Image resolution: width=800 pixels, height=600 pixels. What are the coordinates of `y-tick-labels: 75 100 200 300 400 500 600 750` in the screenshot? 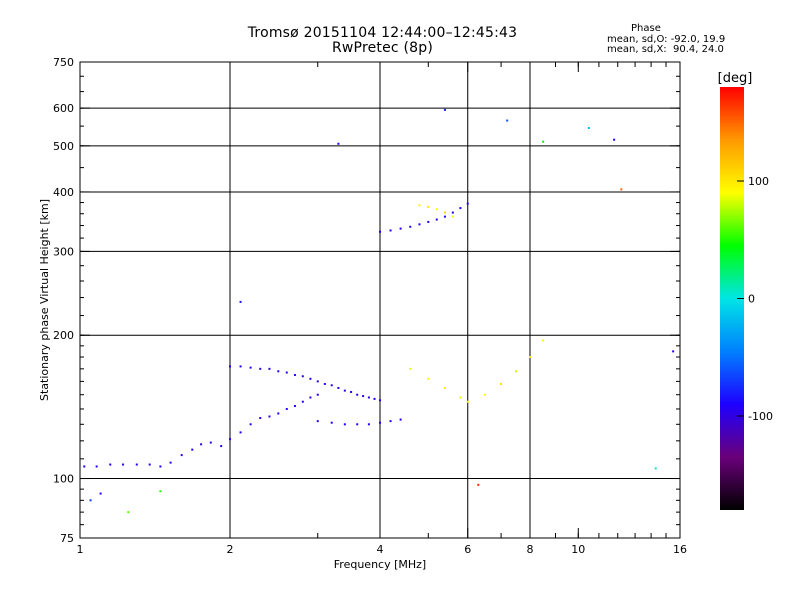 It's located at (63, 300).